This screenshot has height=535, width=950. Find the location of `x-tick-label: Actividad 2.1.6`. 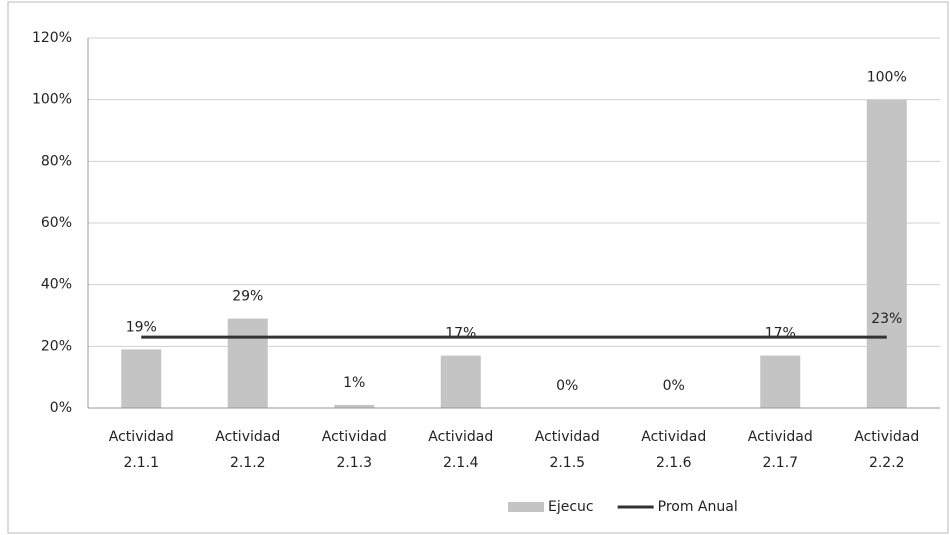

x-tick-label: Actividad 2.1.6 is located at coordinates (673, 450).